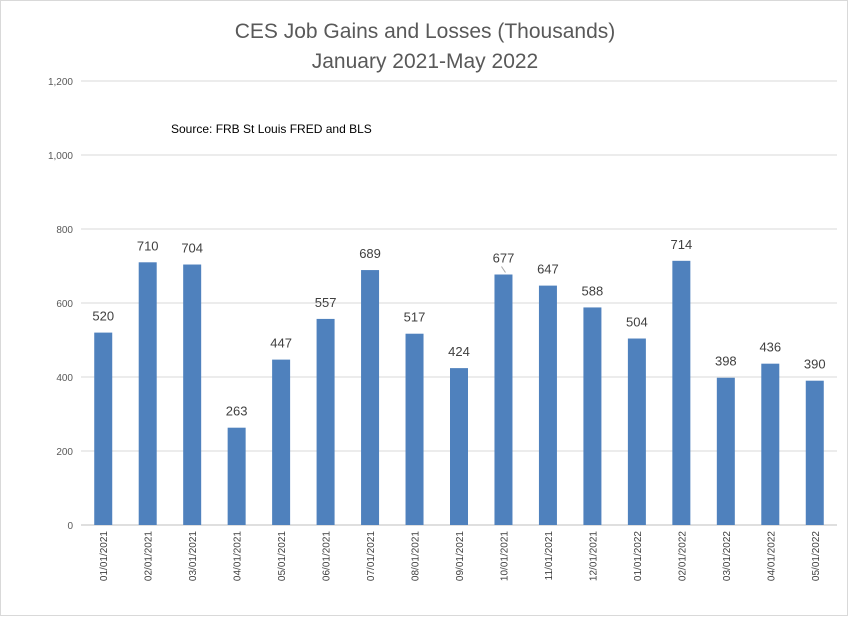  I want to click on data-label: 557, so click(326, 302).